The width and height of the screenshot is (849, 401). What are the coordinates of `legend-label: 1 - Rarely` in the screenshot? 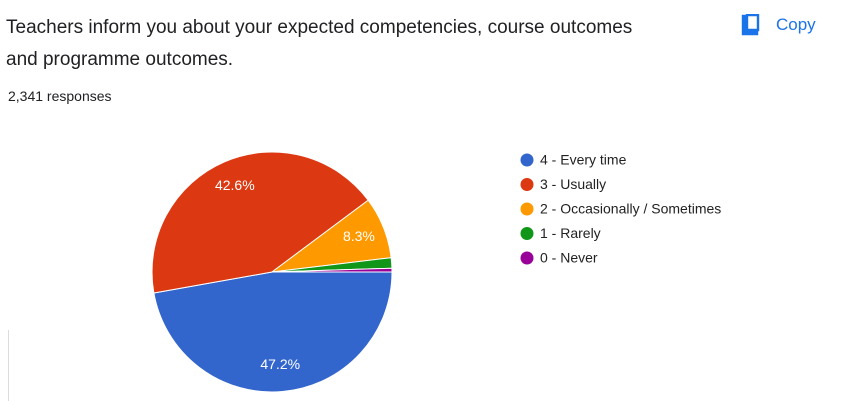 It's located at (570, 233).